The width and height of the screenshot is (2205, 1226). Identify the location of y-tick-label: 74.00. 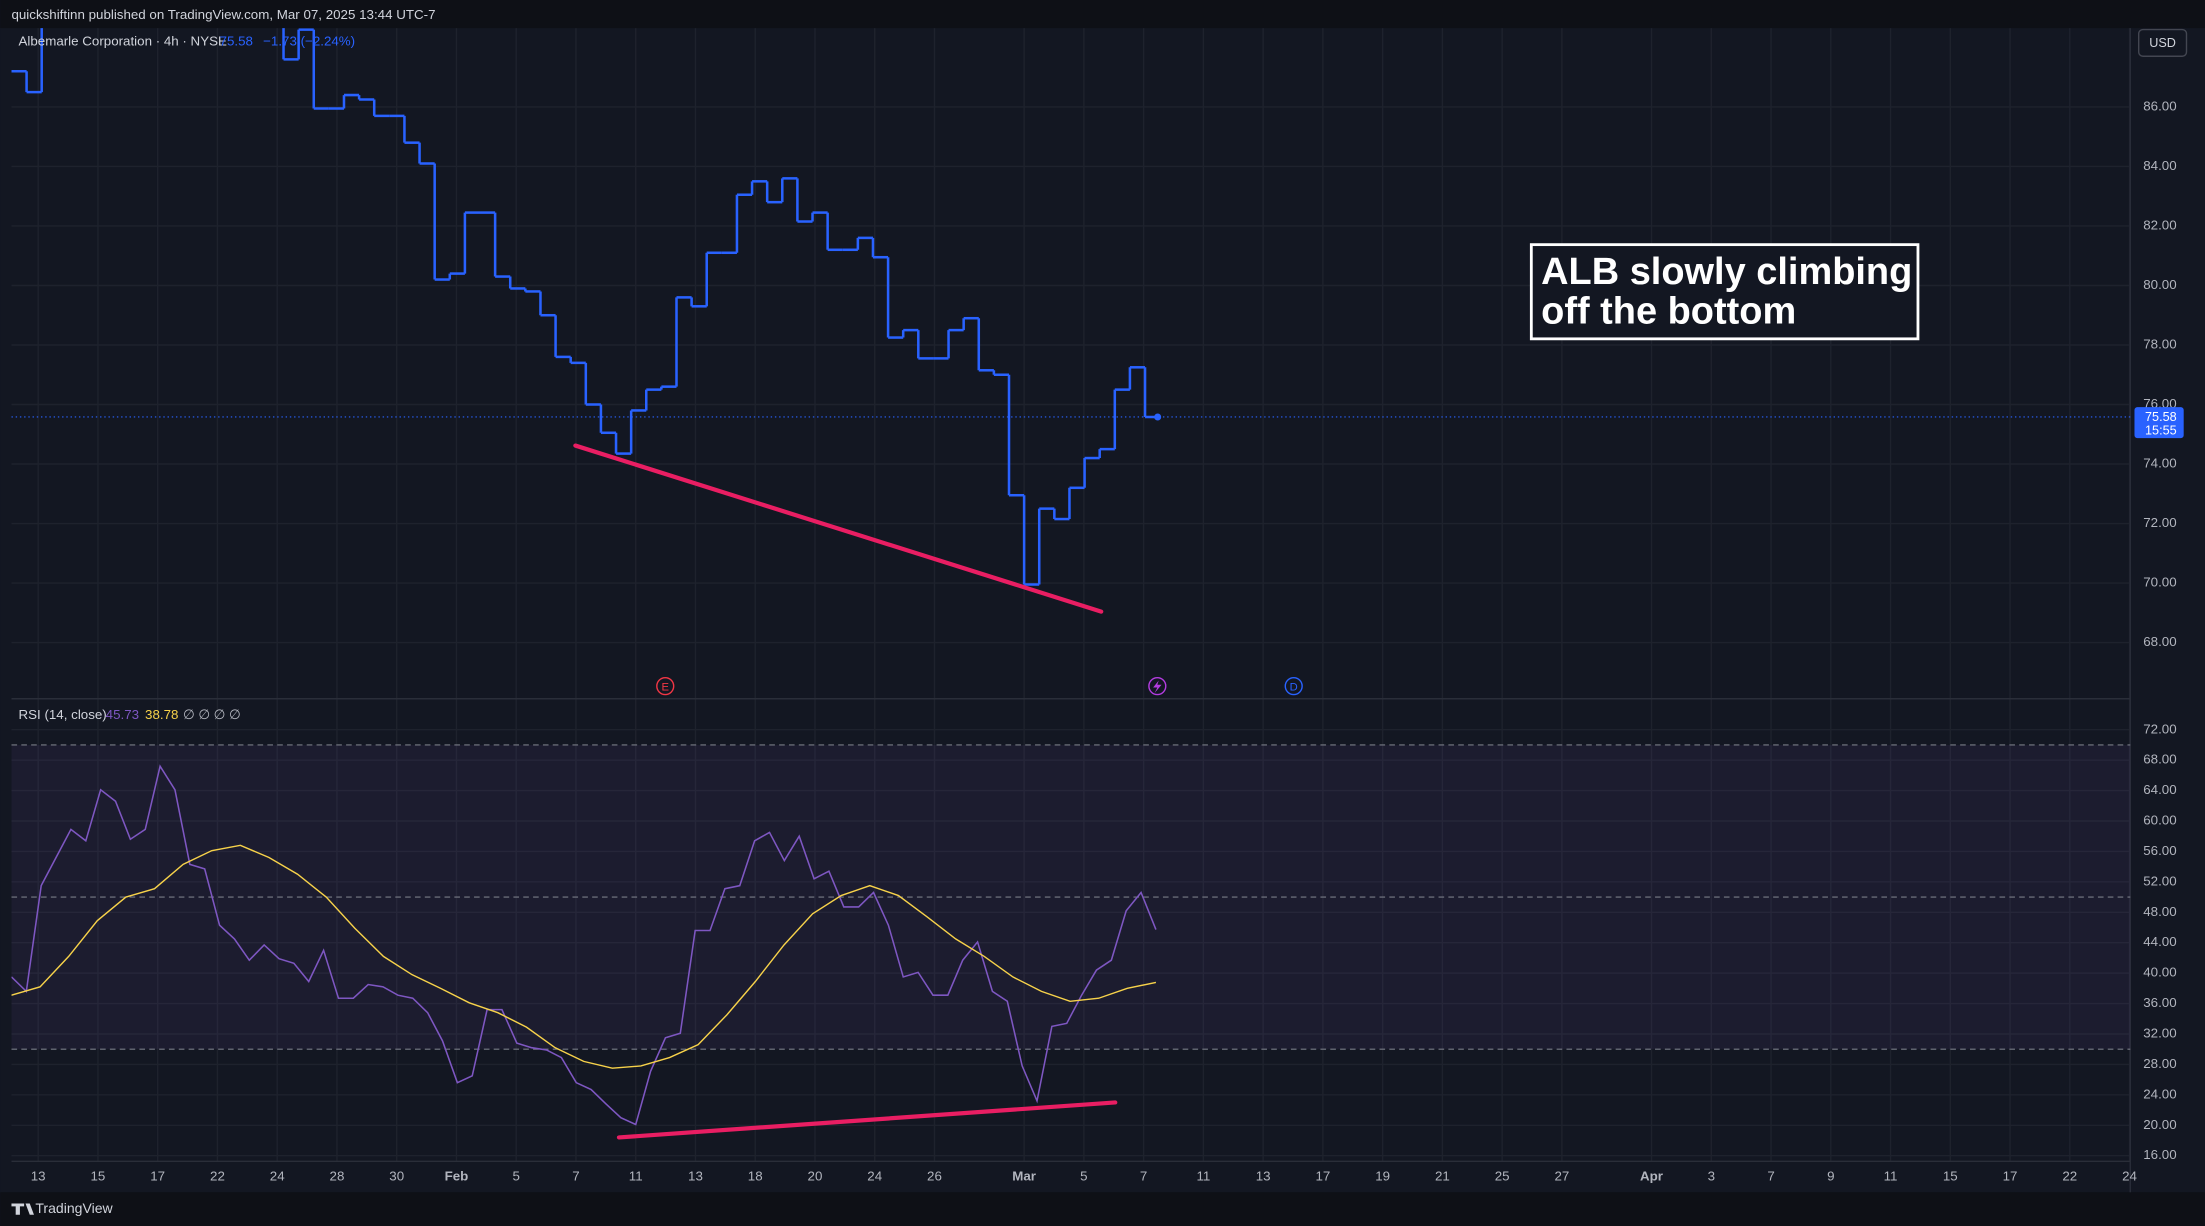
(2159, 463).